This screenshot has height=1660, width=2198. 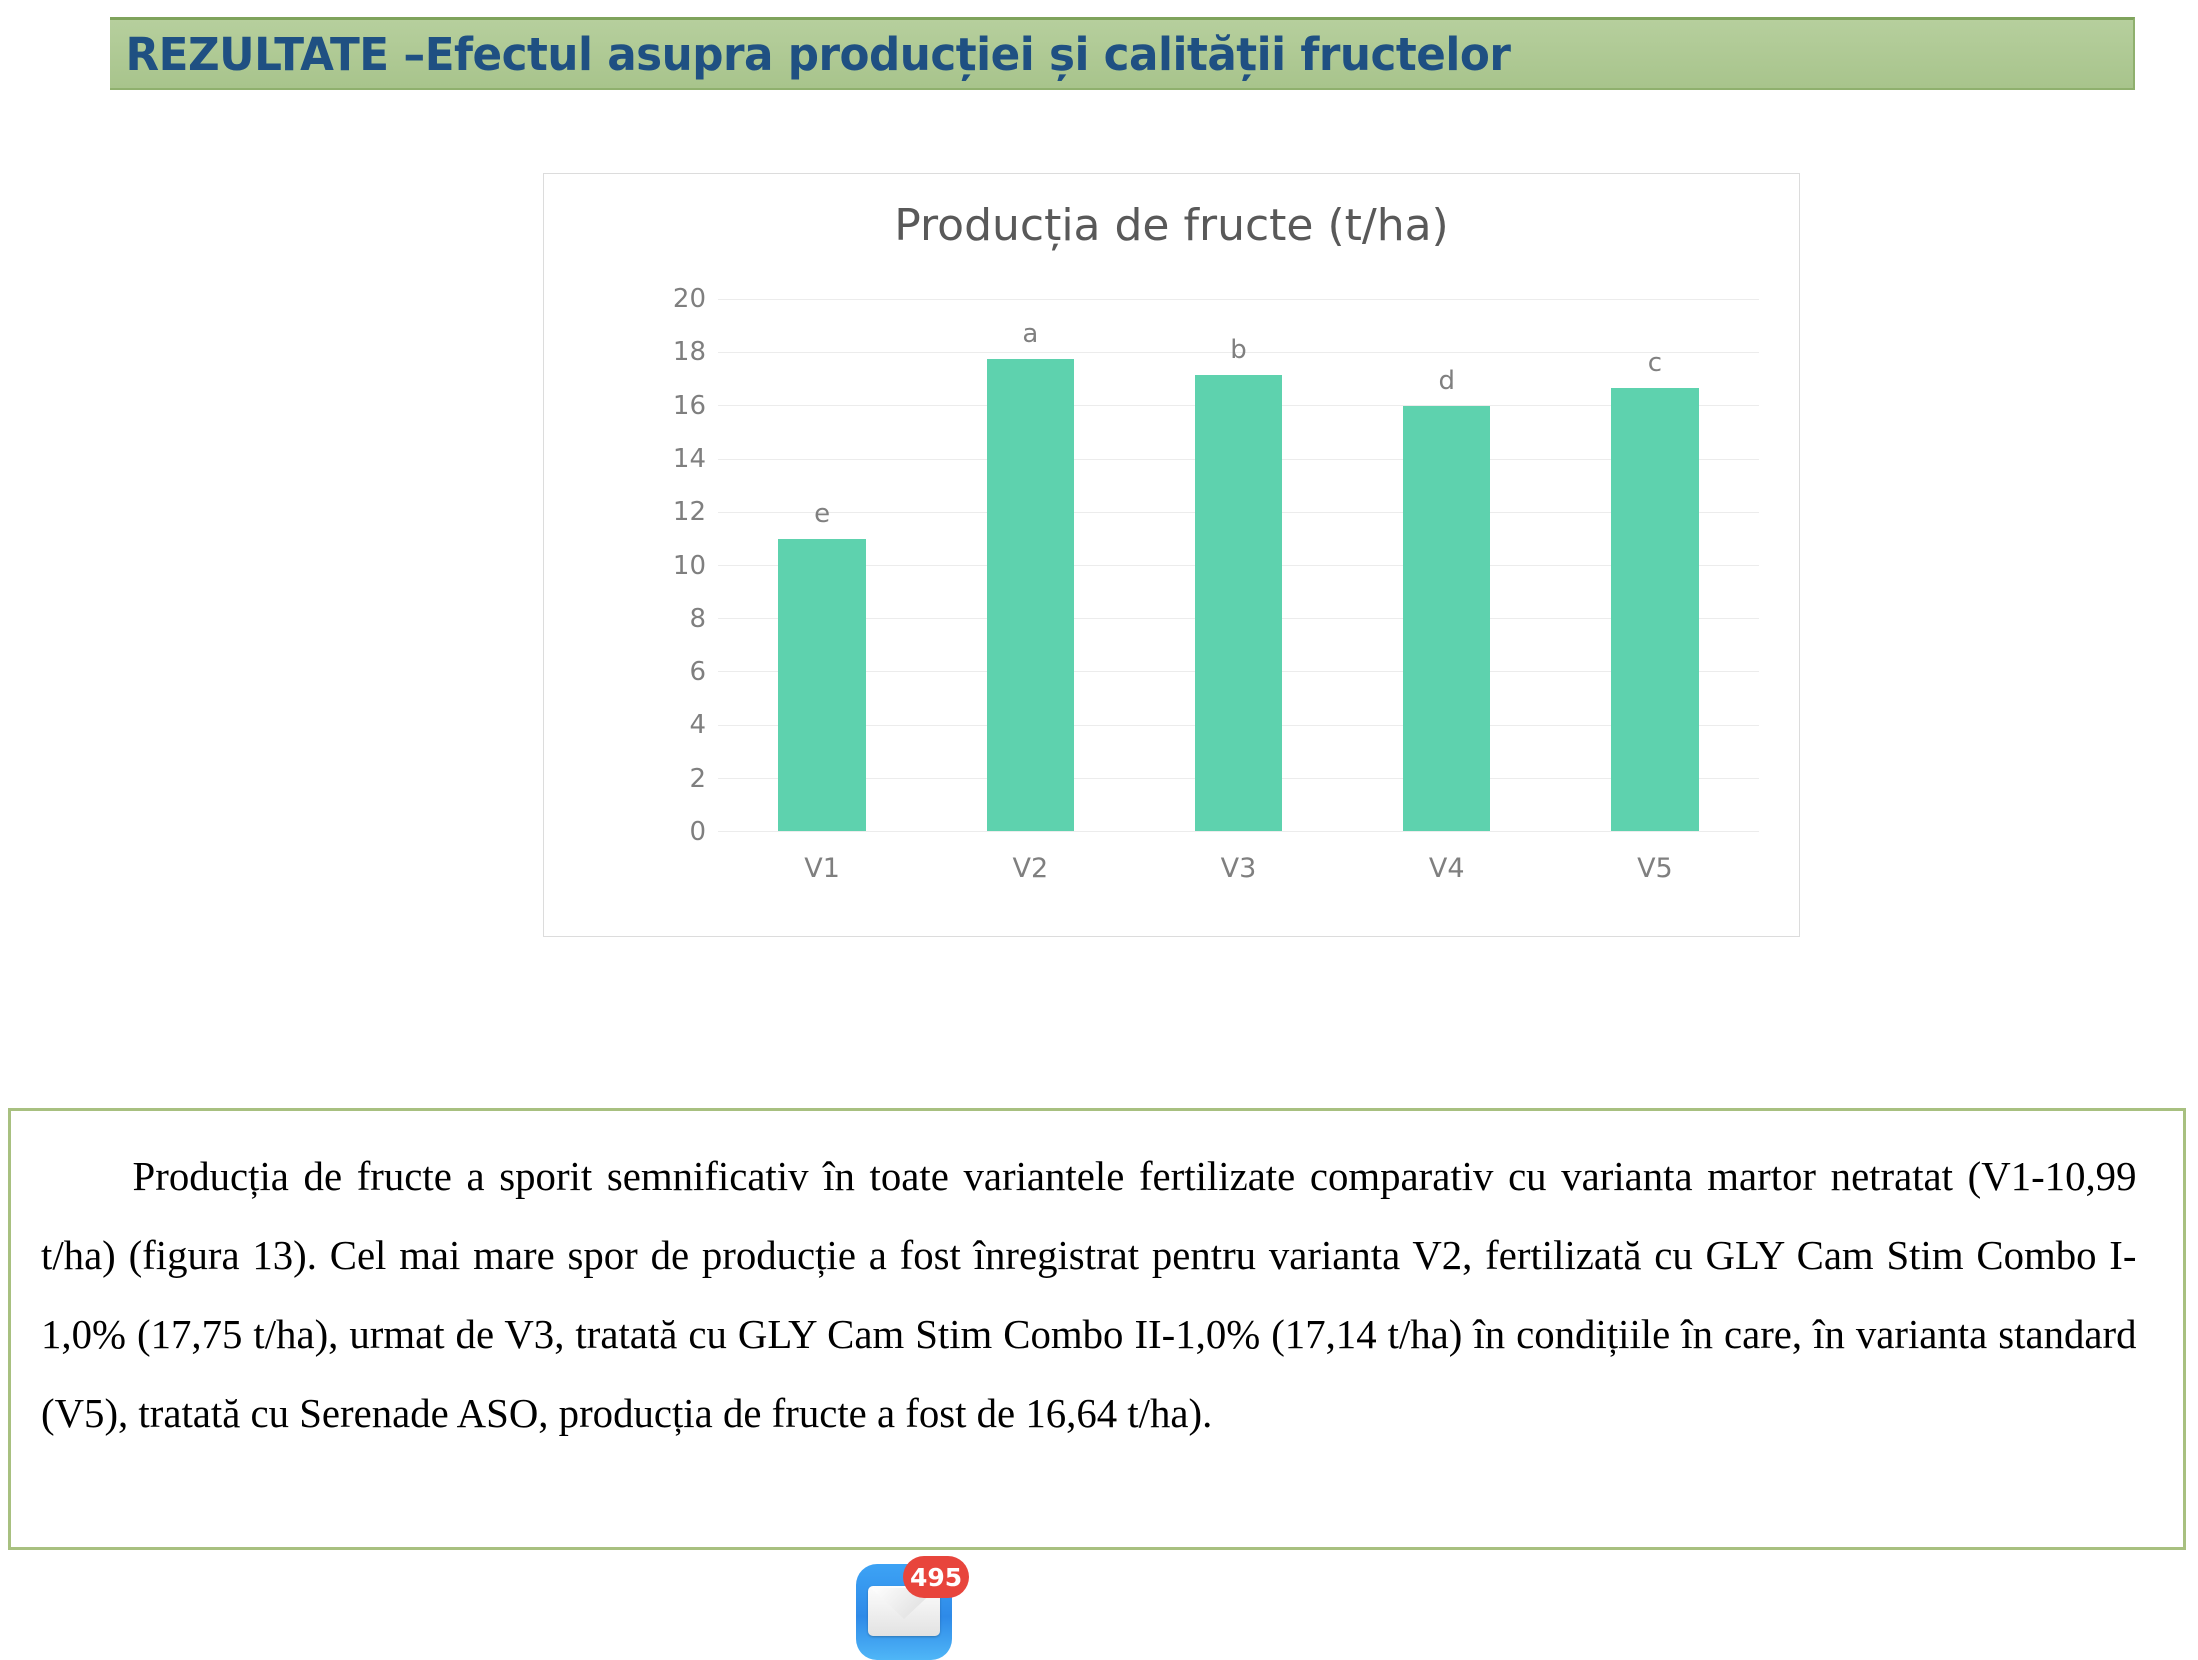 What do you see at coordinates (1655, 868) in the screenshot?
I see `x-axis-tick-label: V5` at bounding box center [1655, 868].